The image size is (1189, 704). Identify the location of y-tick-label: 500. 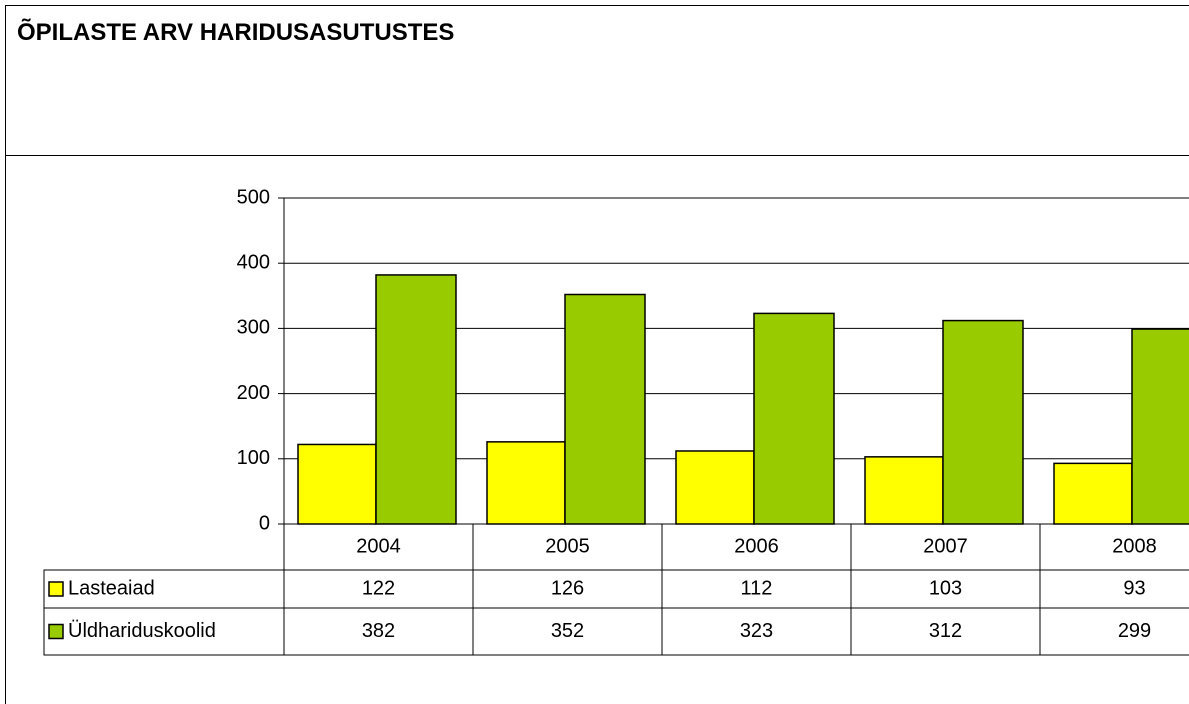
(253, 197).